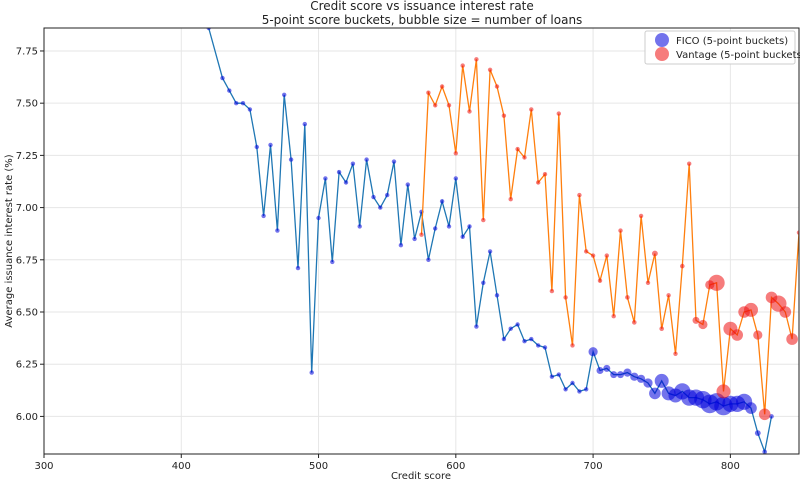  Describe the element at coordinates (27, 313) in the screenshot. I see `y-tick-label: 6.50` at that location.